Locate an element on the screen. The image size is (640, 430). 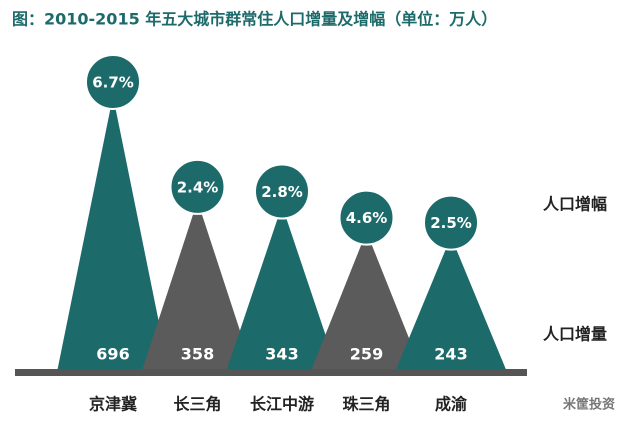
x-tick-label: 长三角 is located at coordinates (197, 404).